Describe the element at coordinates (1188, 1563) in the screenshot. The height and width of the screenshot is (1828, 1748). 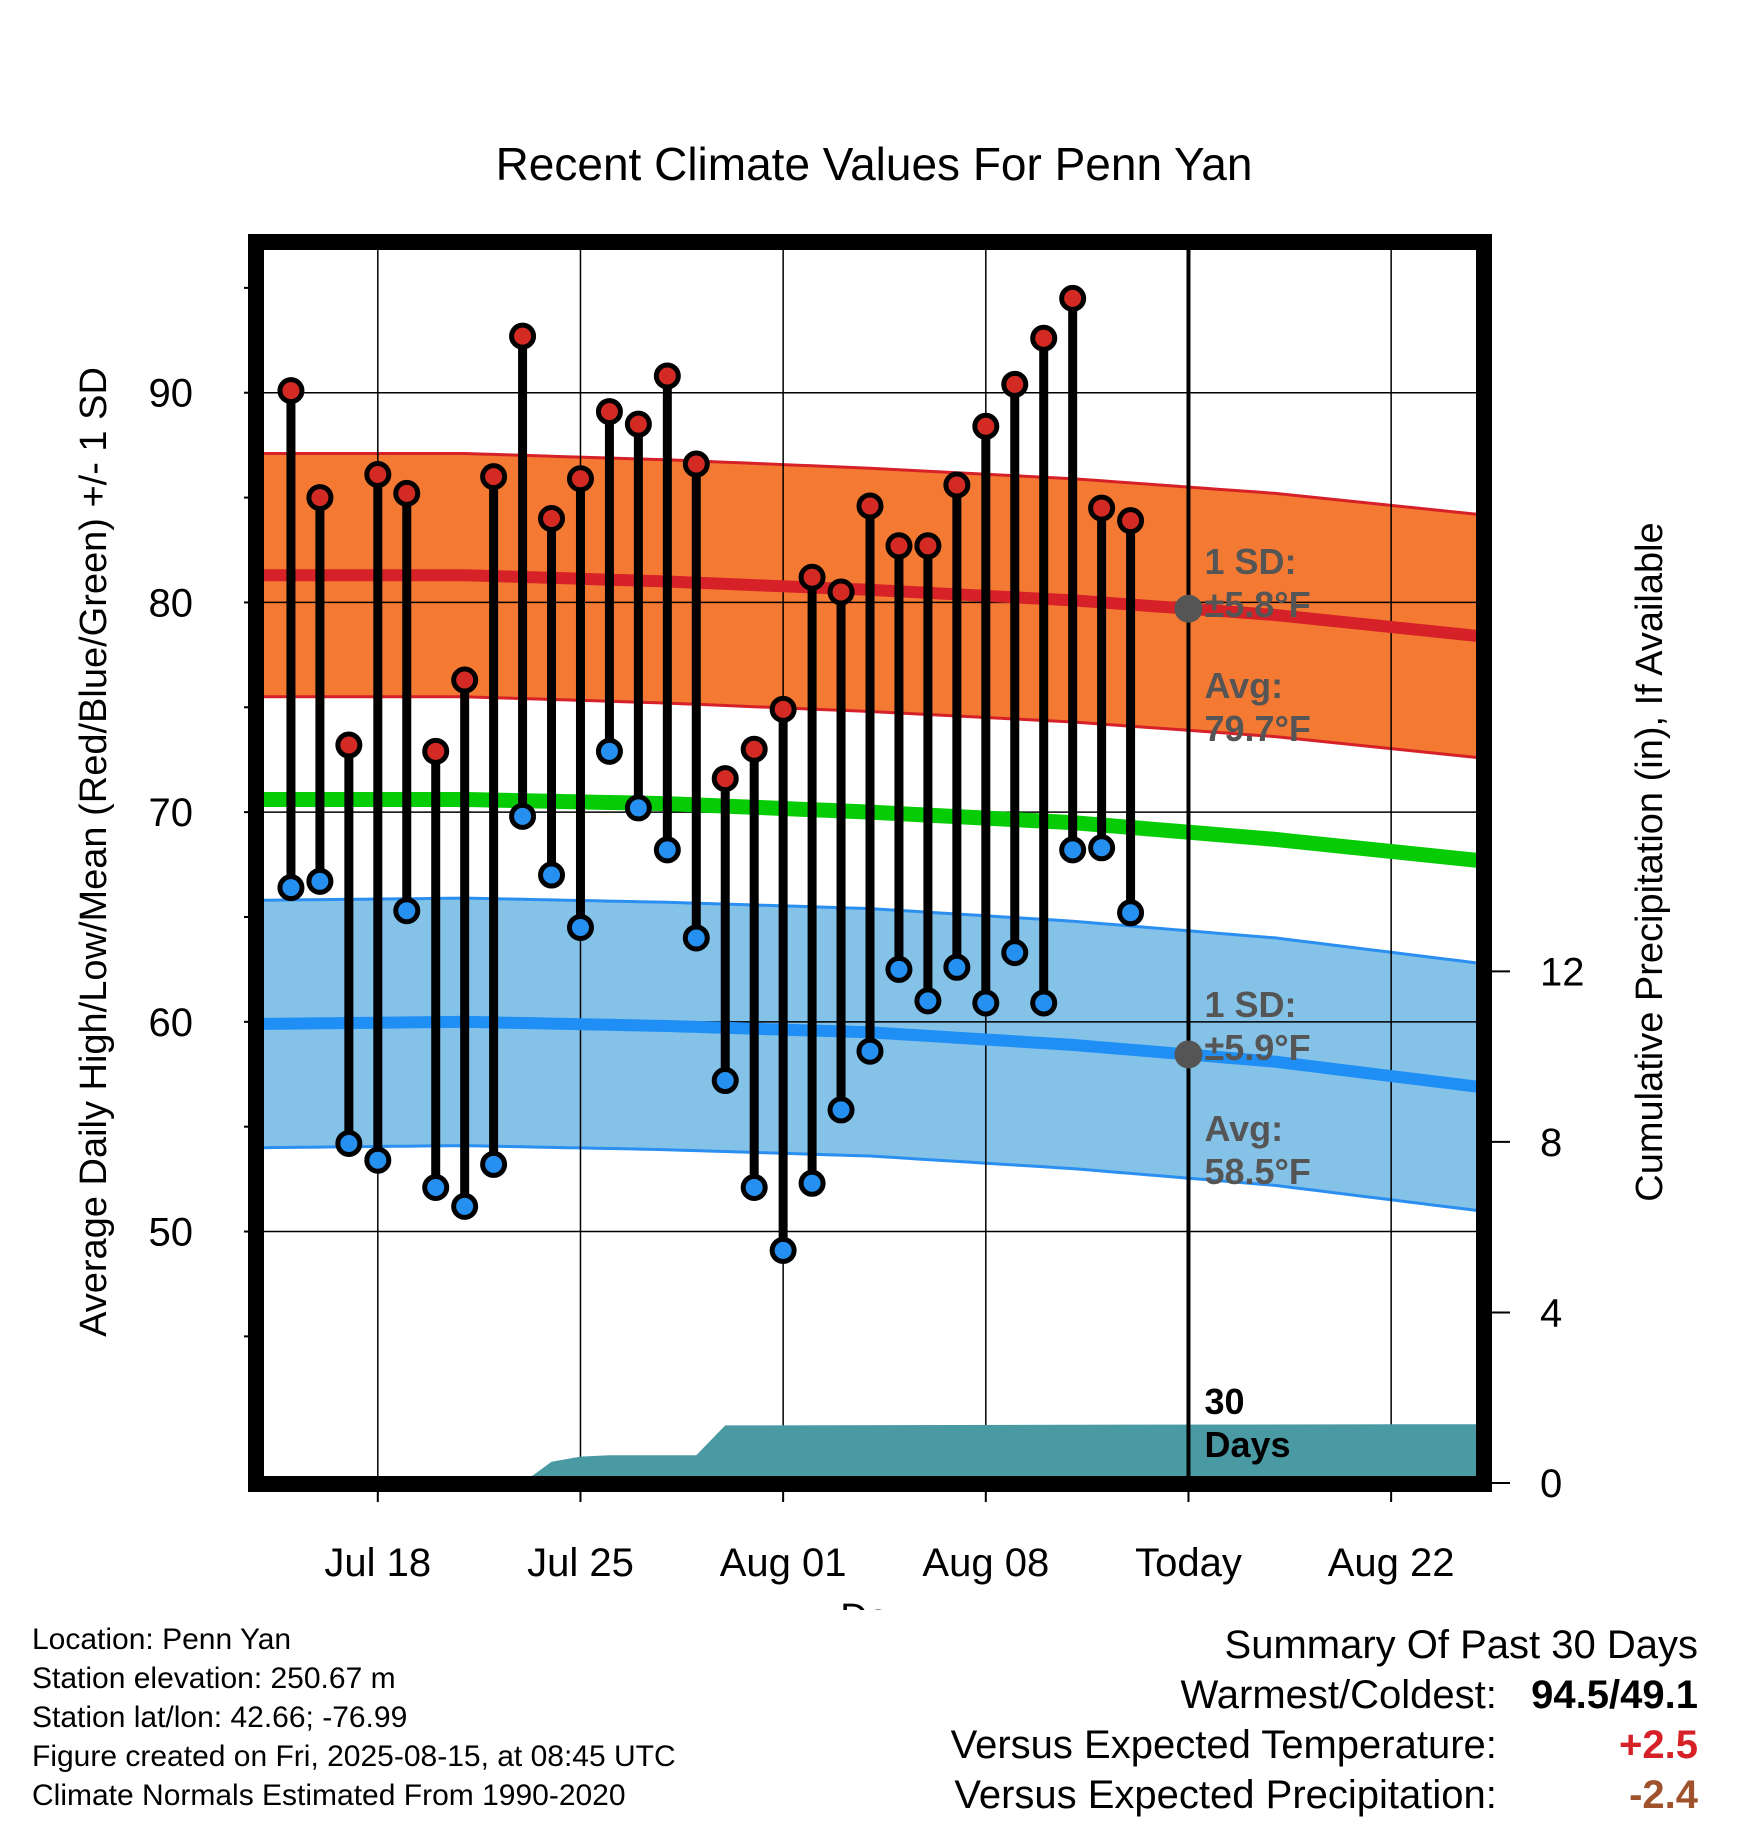
I see `x-tick-label: Today` at that location.